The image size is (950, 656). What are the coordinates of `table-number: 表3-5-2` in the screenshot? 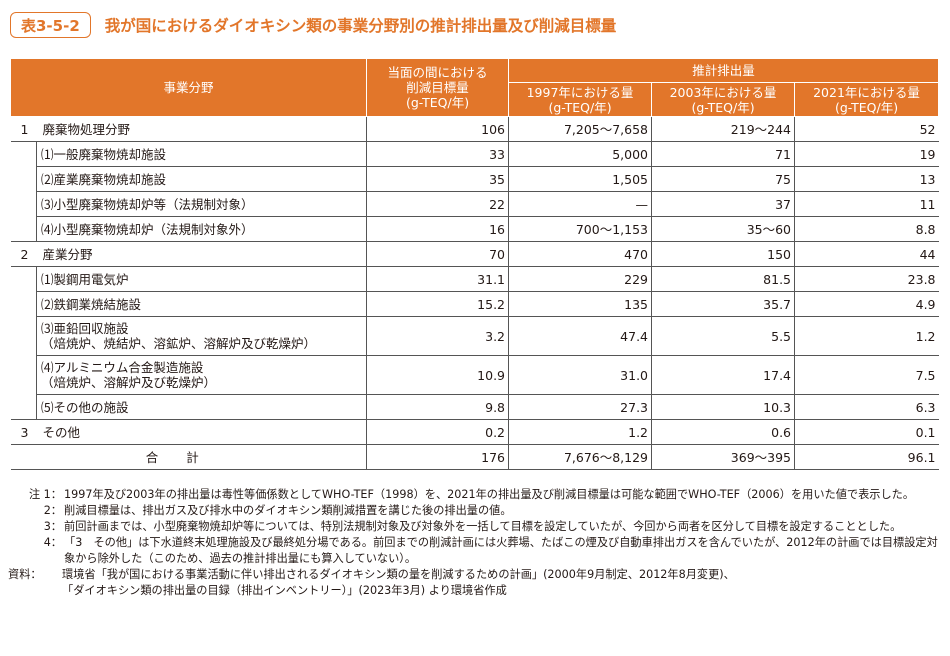 It's located at (50, 25).